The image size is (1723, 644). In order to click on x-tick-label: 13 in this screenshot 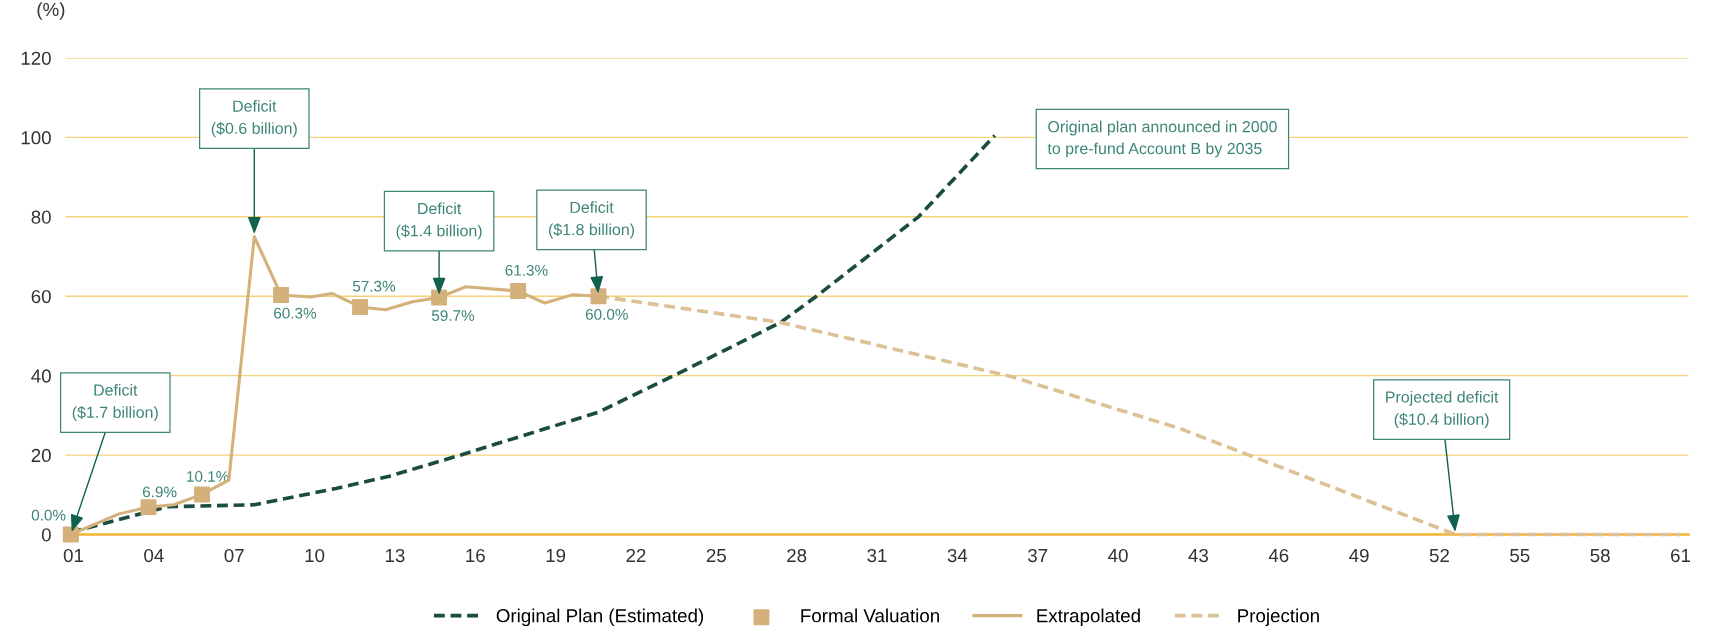, I will do `click(395, 555)`.